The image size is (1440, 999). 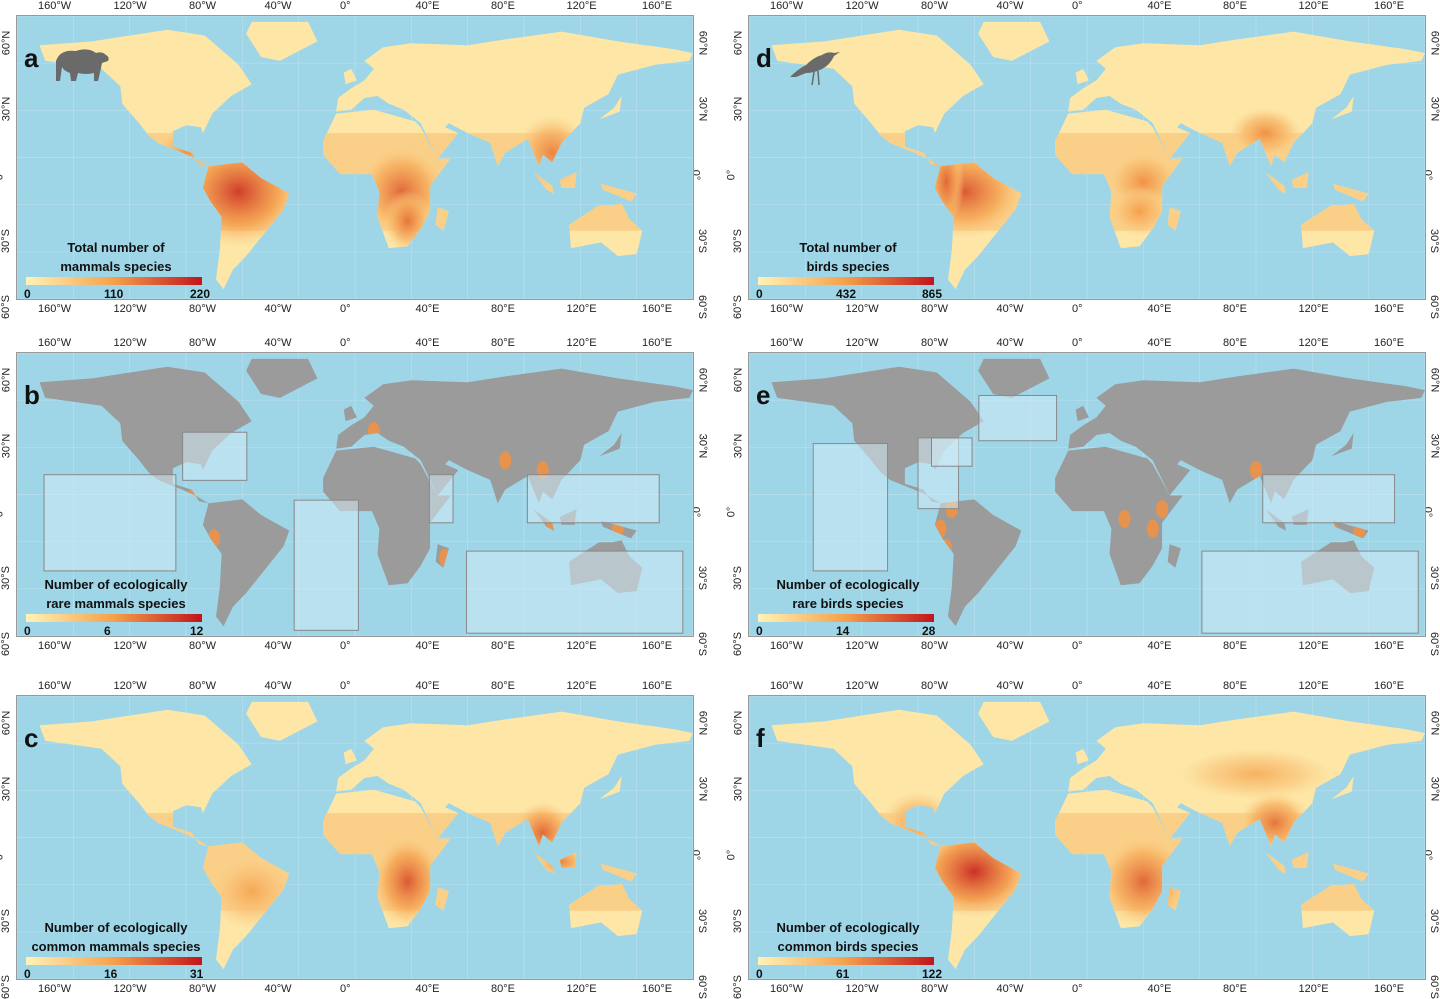 What do you see at coordinates (31, 738) in the screenshot?
I see `panel-letter: c` at bounding box center [31, 738].